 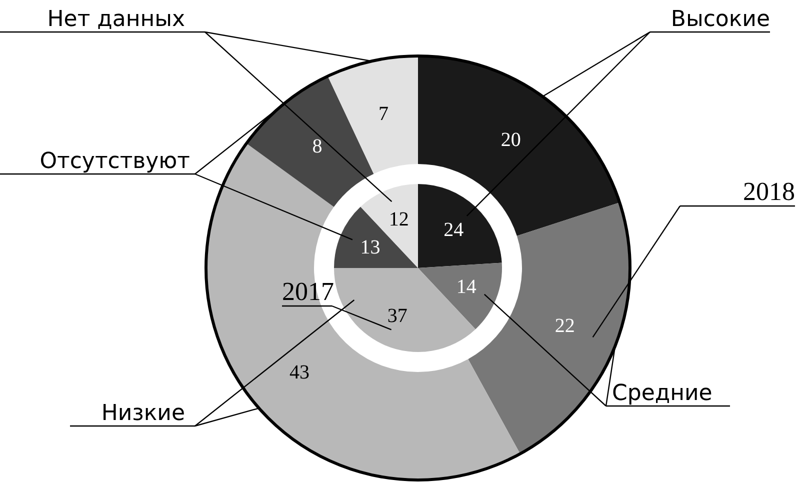 What do you see at coordinates (510, 140) in the screenshot?
I see `data-label: 20` at bounding box center [510, 140].